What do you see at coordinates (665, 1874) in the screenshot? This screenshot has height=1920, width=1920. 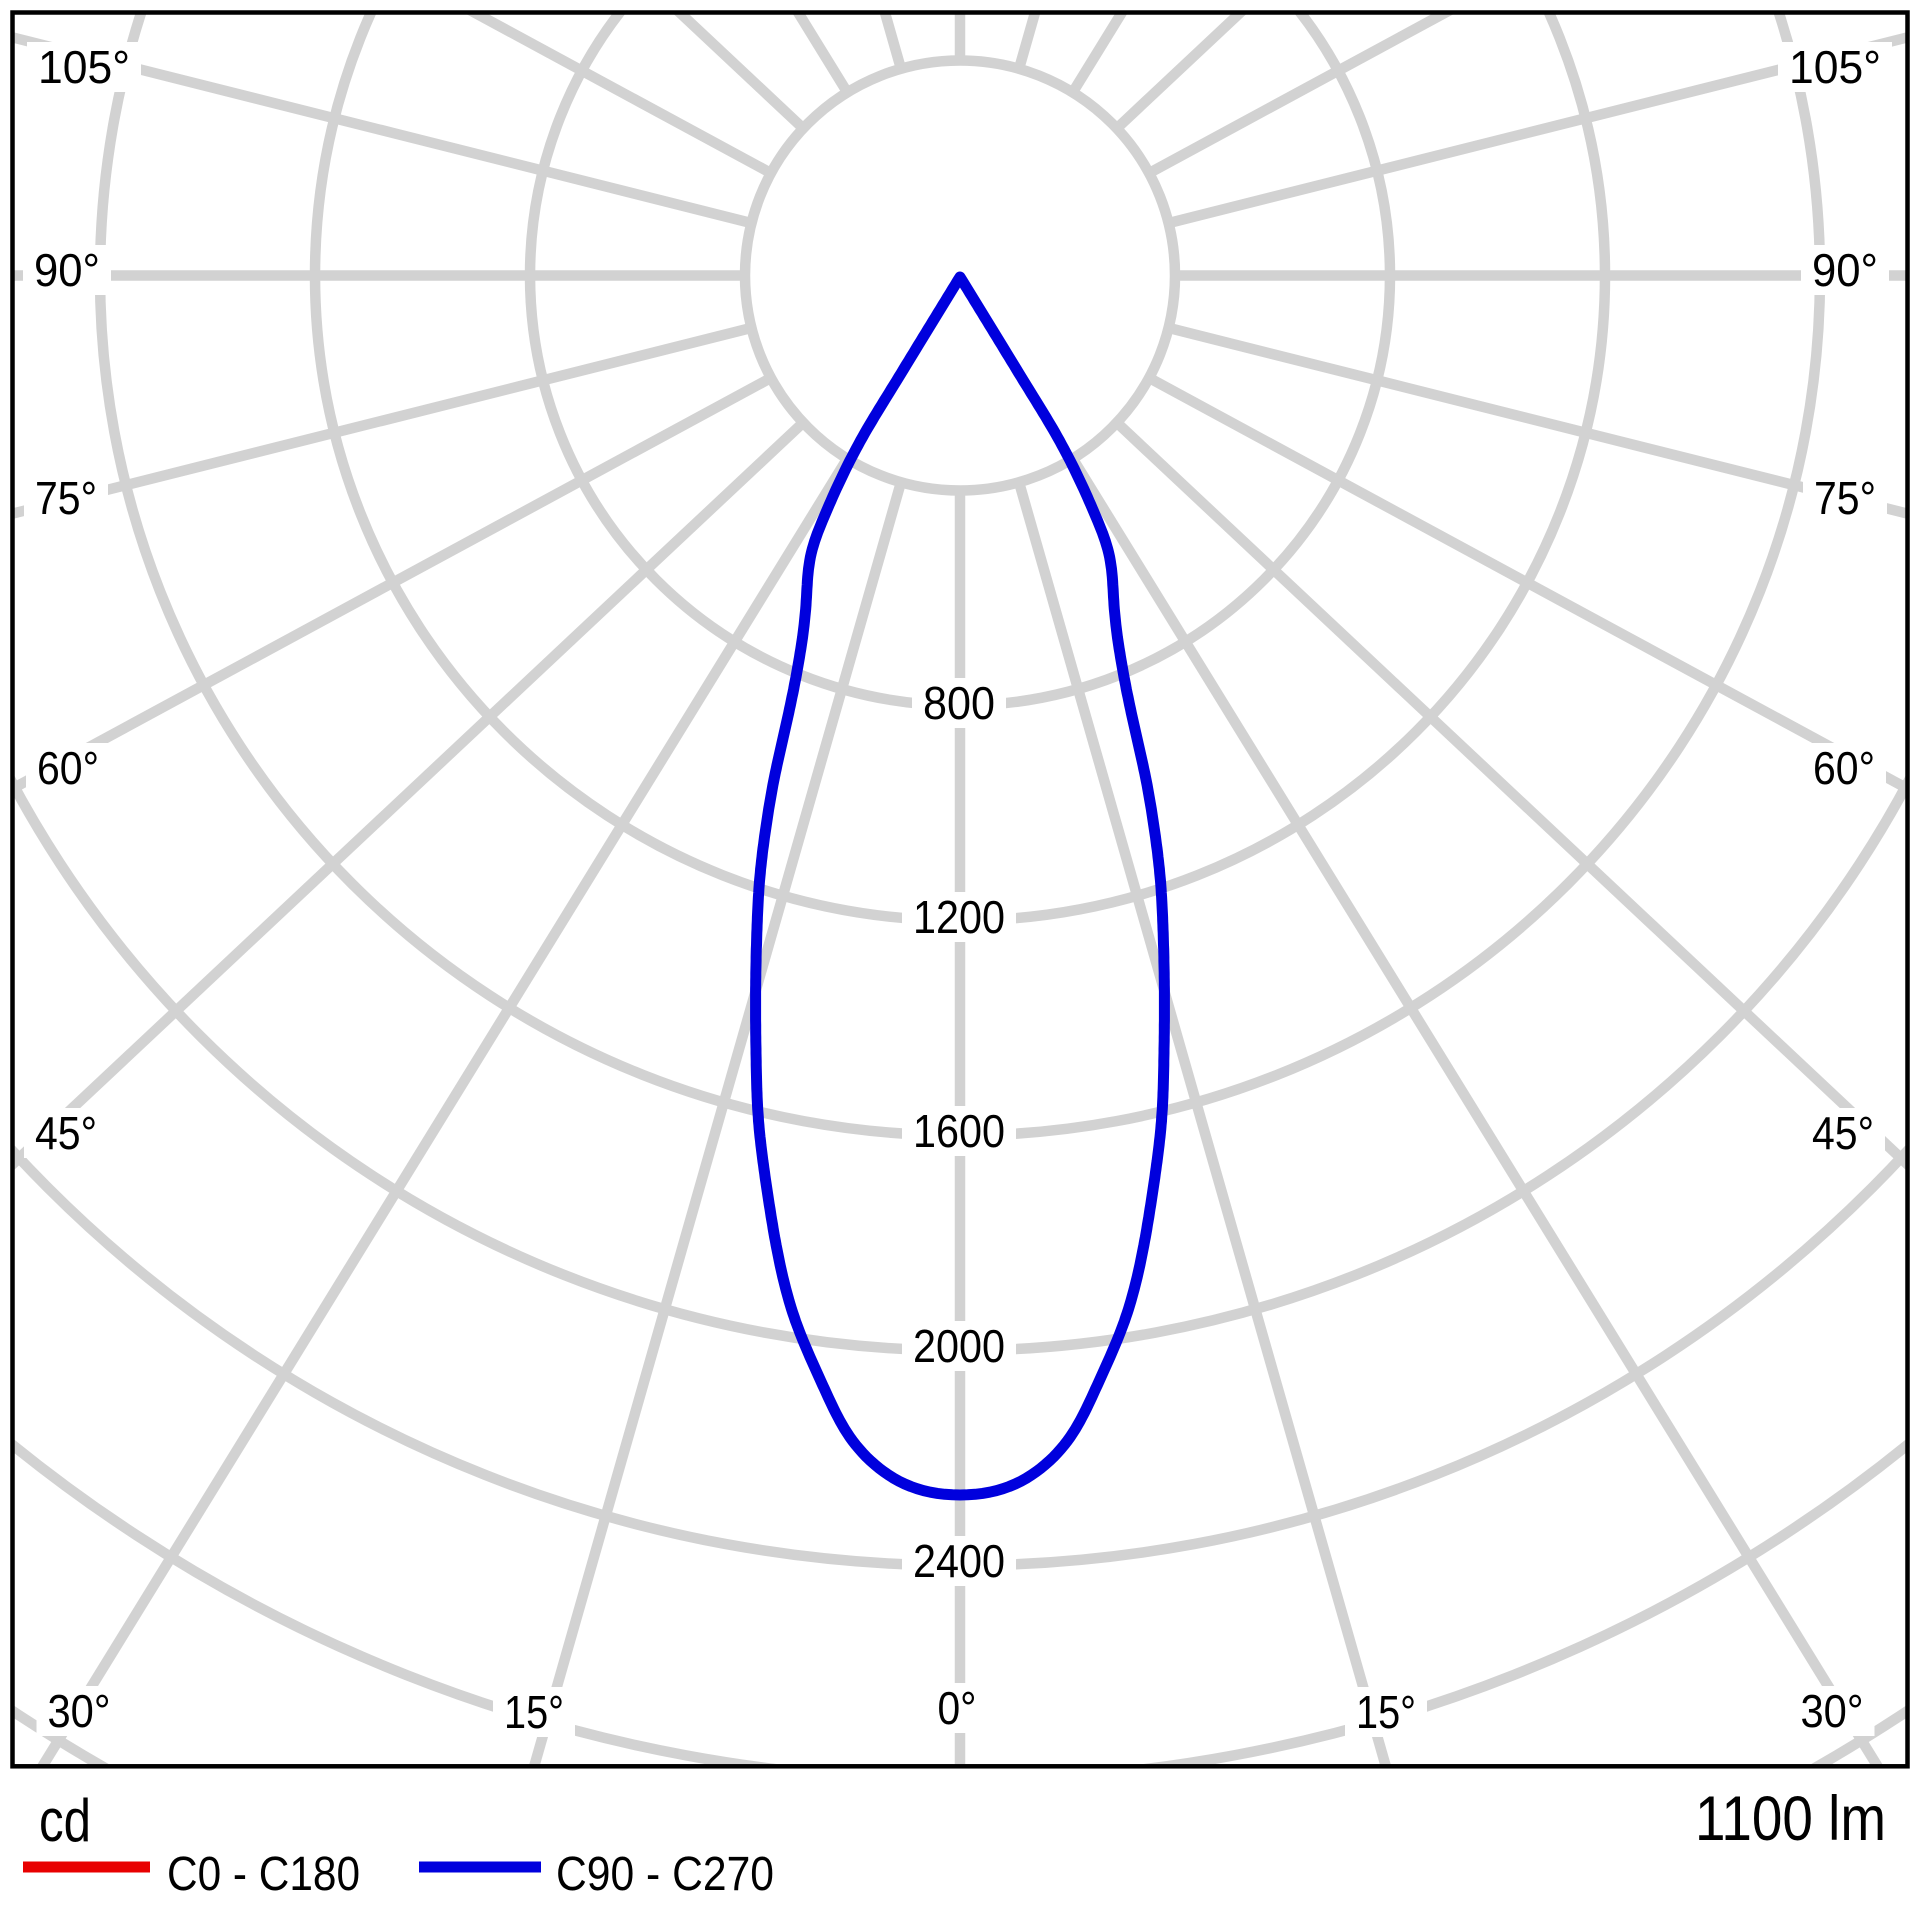 I see `svg-text: C90 - C270` at bounding box center [665, 1874].